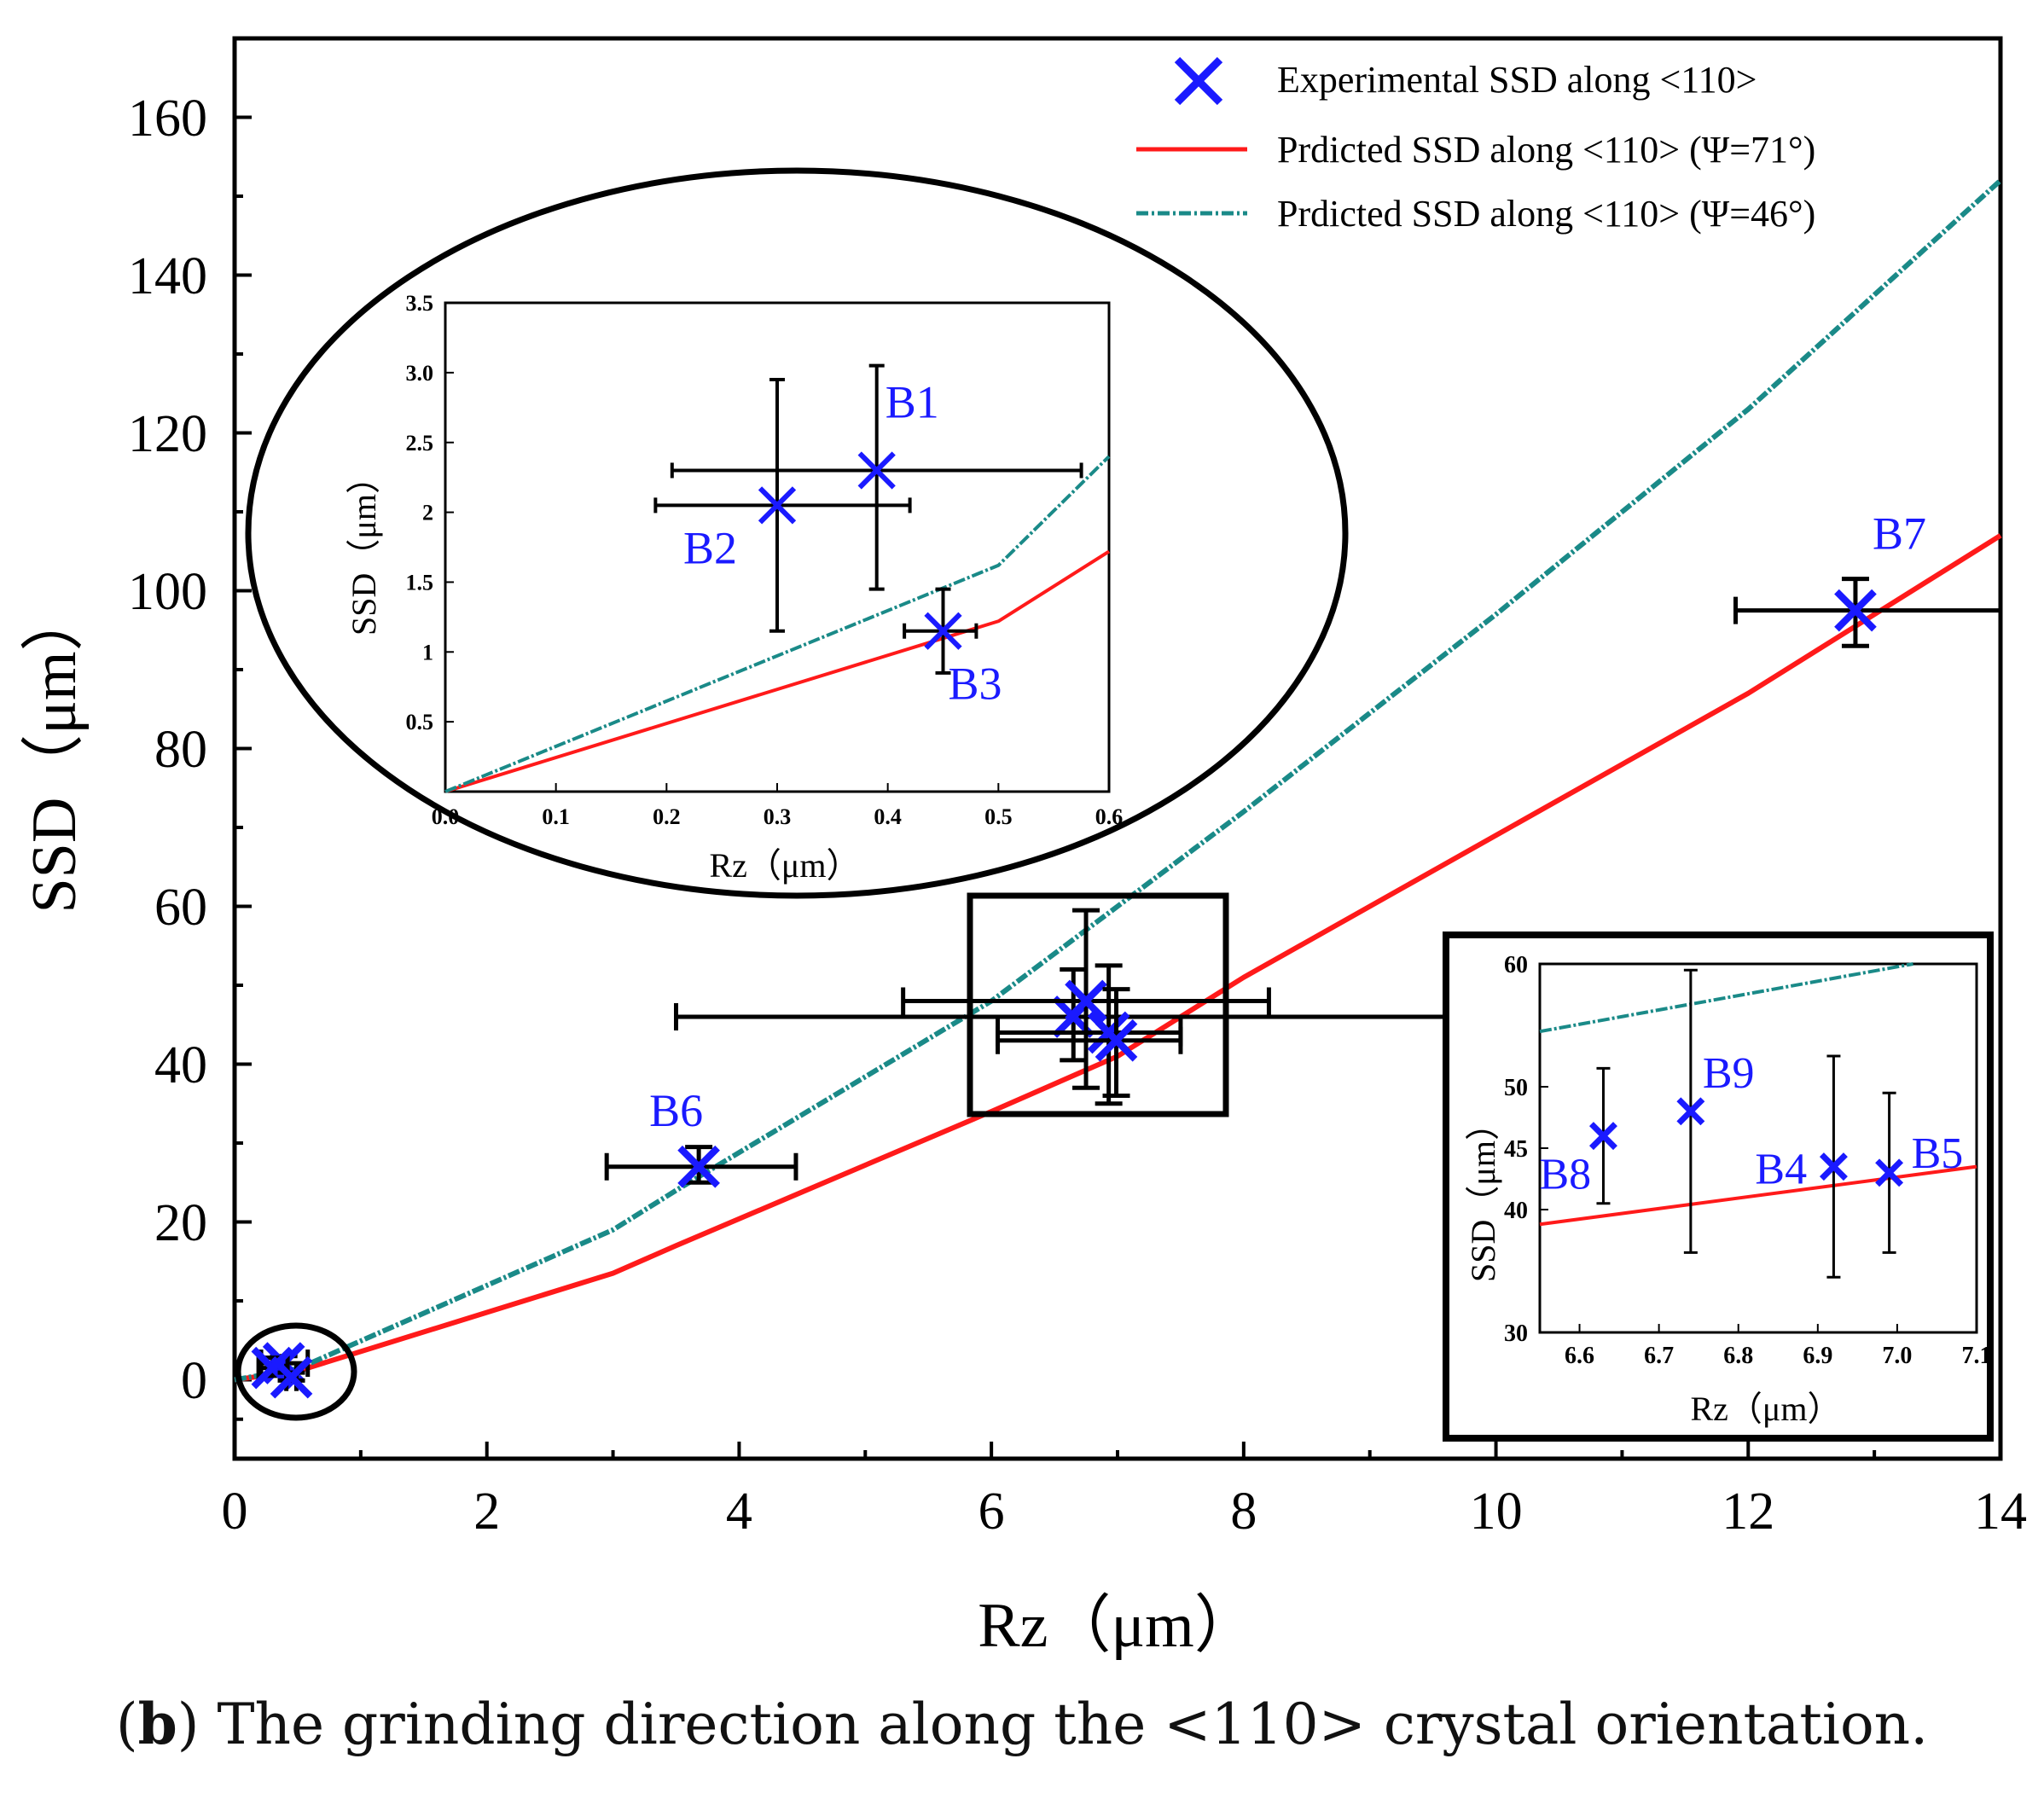  I want to click on inset-ellipse-y-tick-label: 1.5, so click(420, 583).